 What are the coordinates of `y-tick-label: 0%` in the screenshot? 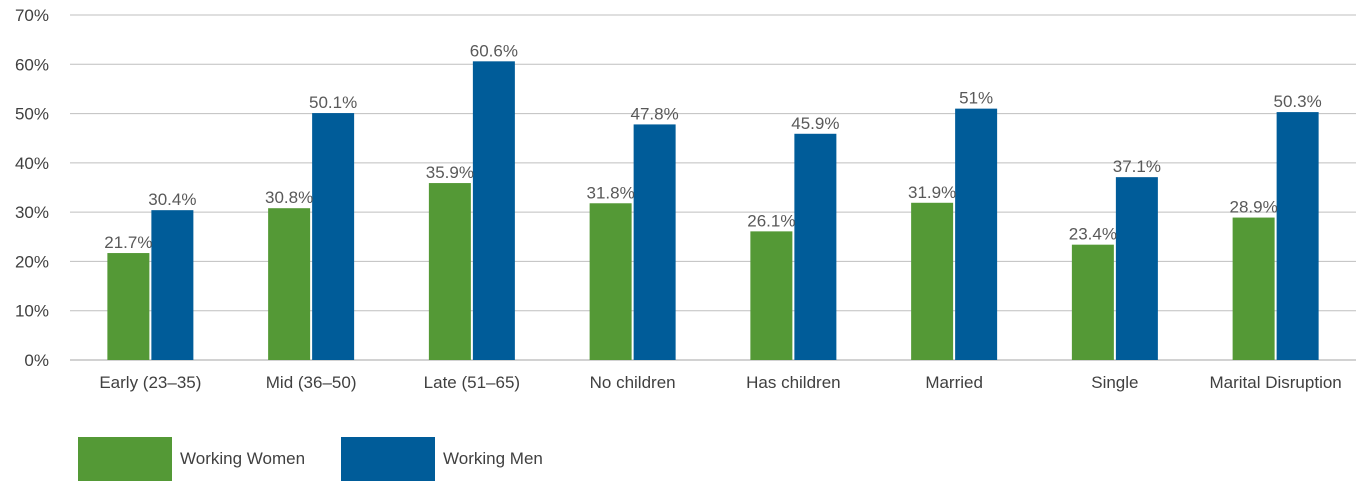 It's located at (36, 360).